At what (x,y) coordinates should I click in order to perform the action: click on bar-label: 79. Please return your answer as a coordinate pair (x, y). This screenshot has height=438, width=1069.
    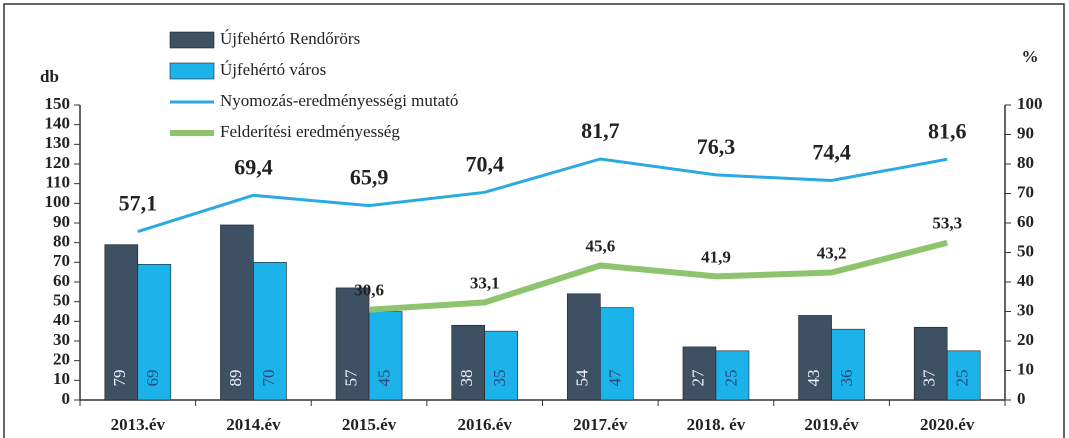
    Looking at the image, I should click on (119, 378).